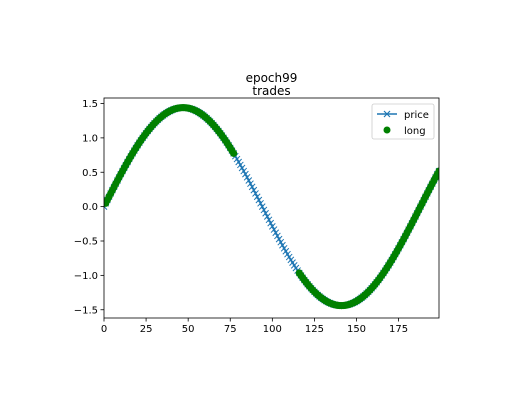 Image resolution: width=513 pixels, height=407 pixels. What do you see at coordinates (356, 329) in the screenshot?
I see `x-tick-label: 150` at bounding box center [356, 329].